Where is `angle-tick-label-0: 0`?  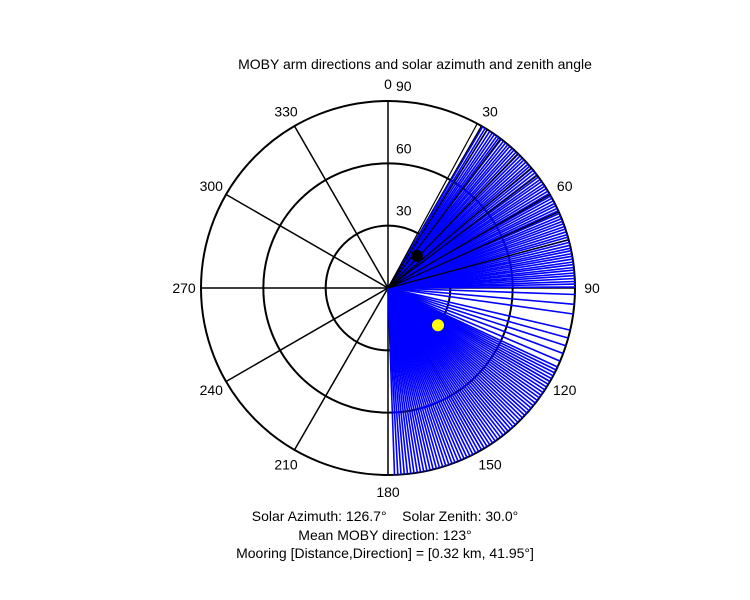 angle-tick-label-0: 0 is located at coordinates (388, 84).